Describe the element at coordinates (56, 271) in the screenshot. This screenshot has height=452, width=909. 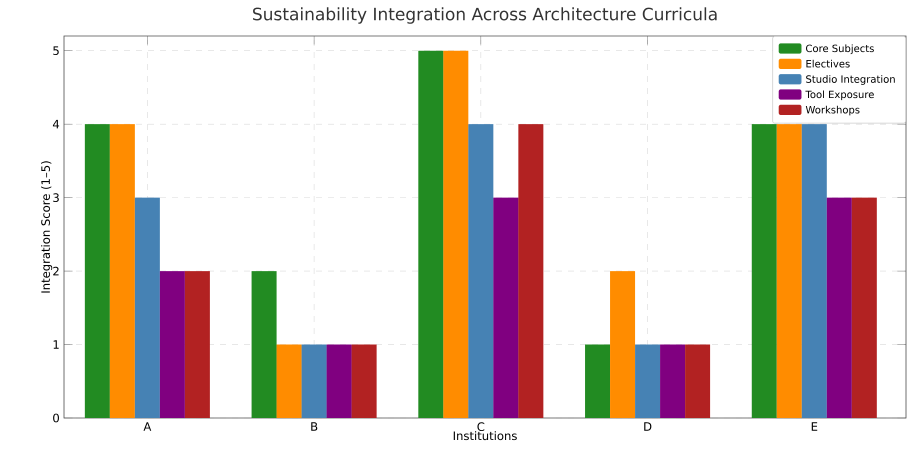
I see `y-tick-label: 2` at that location.